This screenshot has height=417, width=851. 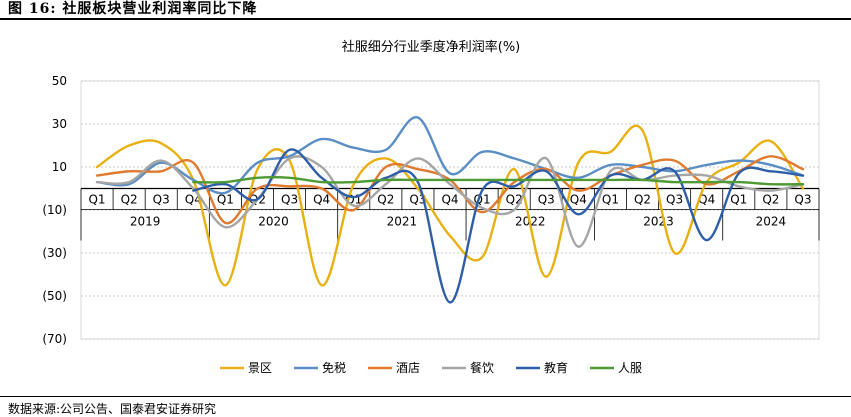 What do you see at coordinates (54, 253) in the screenshot?
I see `y-tick-label: (30)` at bounding box center [54, 253].